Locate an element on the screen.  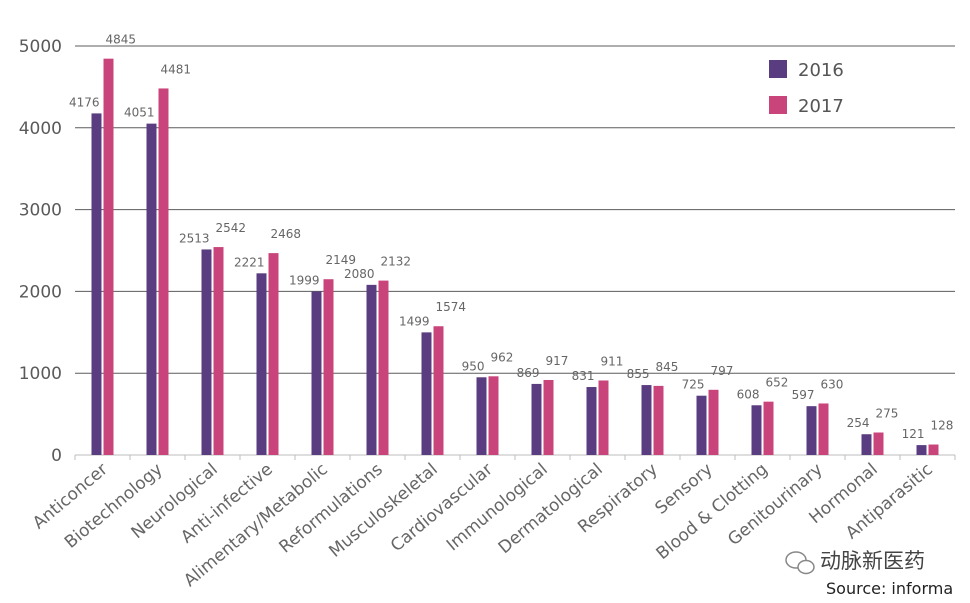
data-label-2016: 950 is located at coordinates (473, 366).